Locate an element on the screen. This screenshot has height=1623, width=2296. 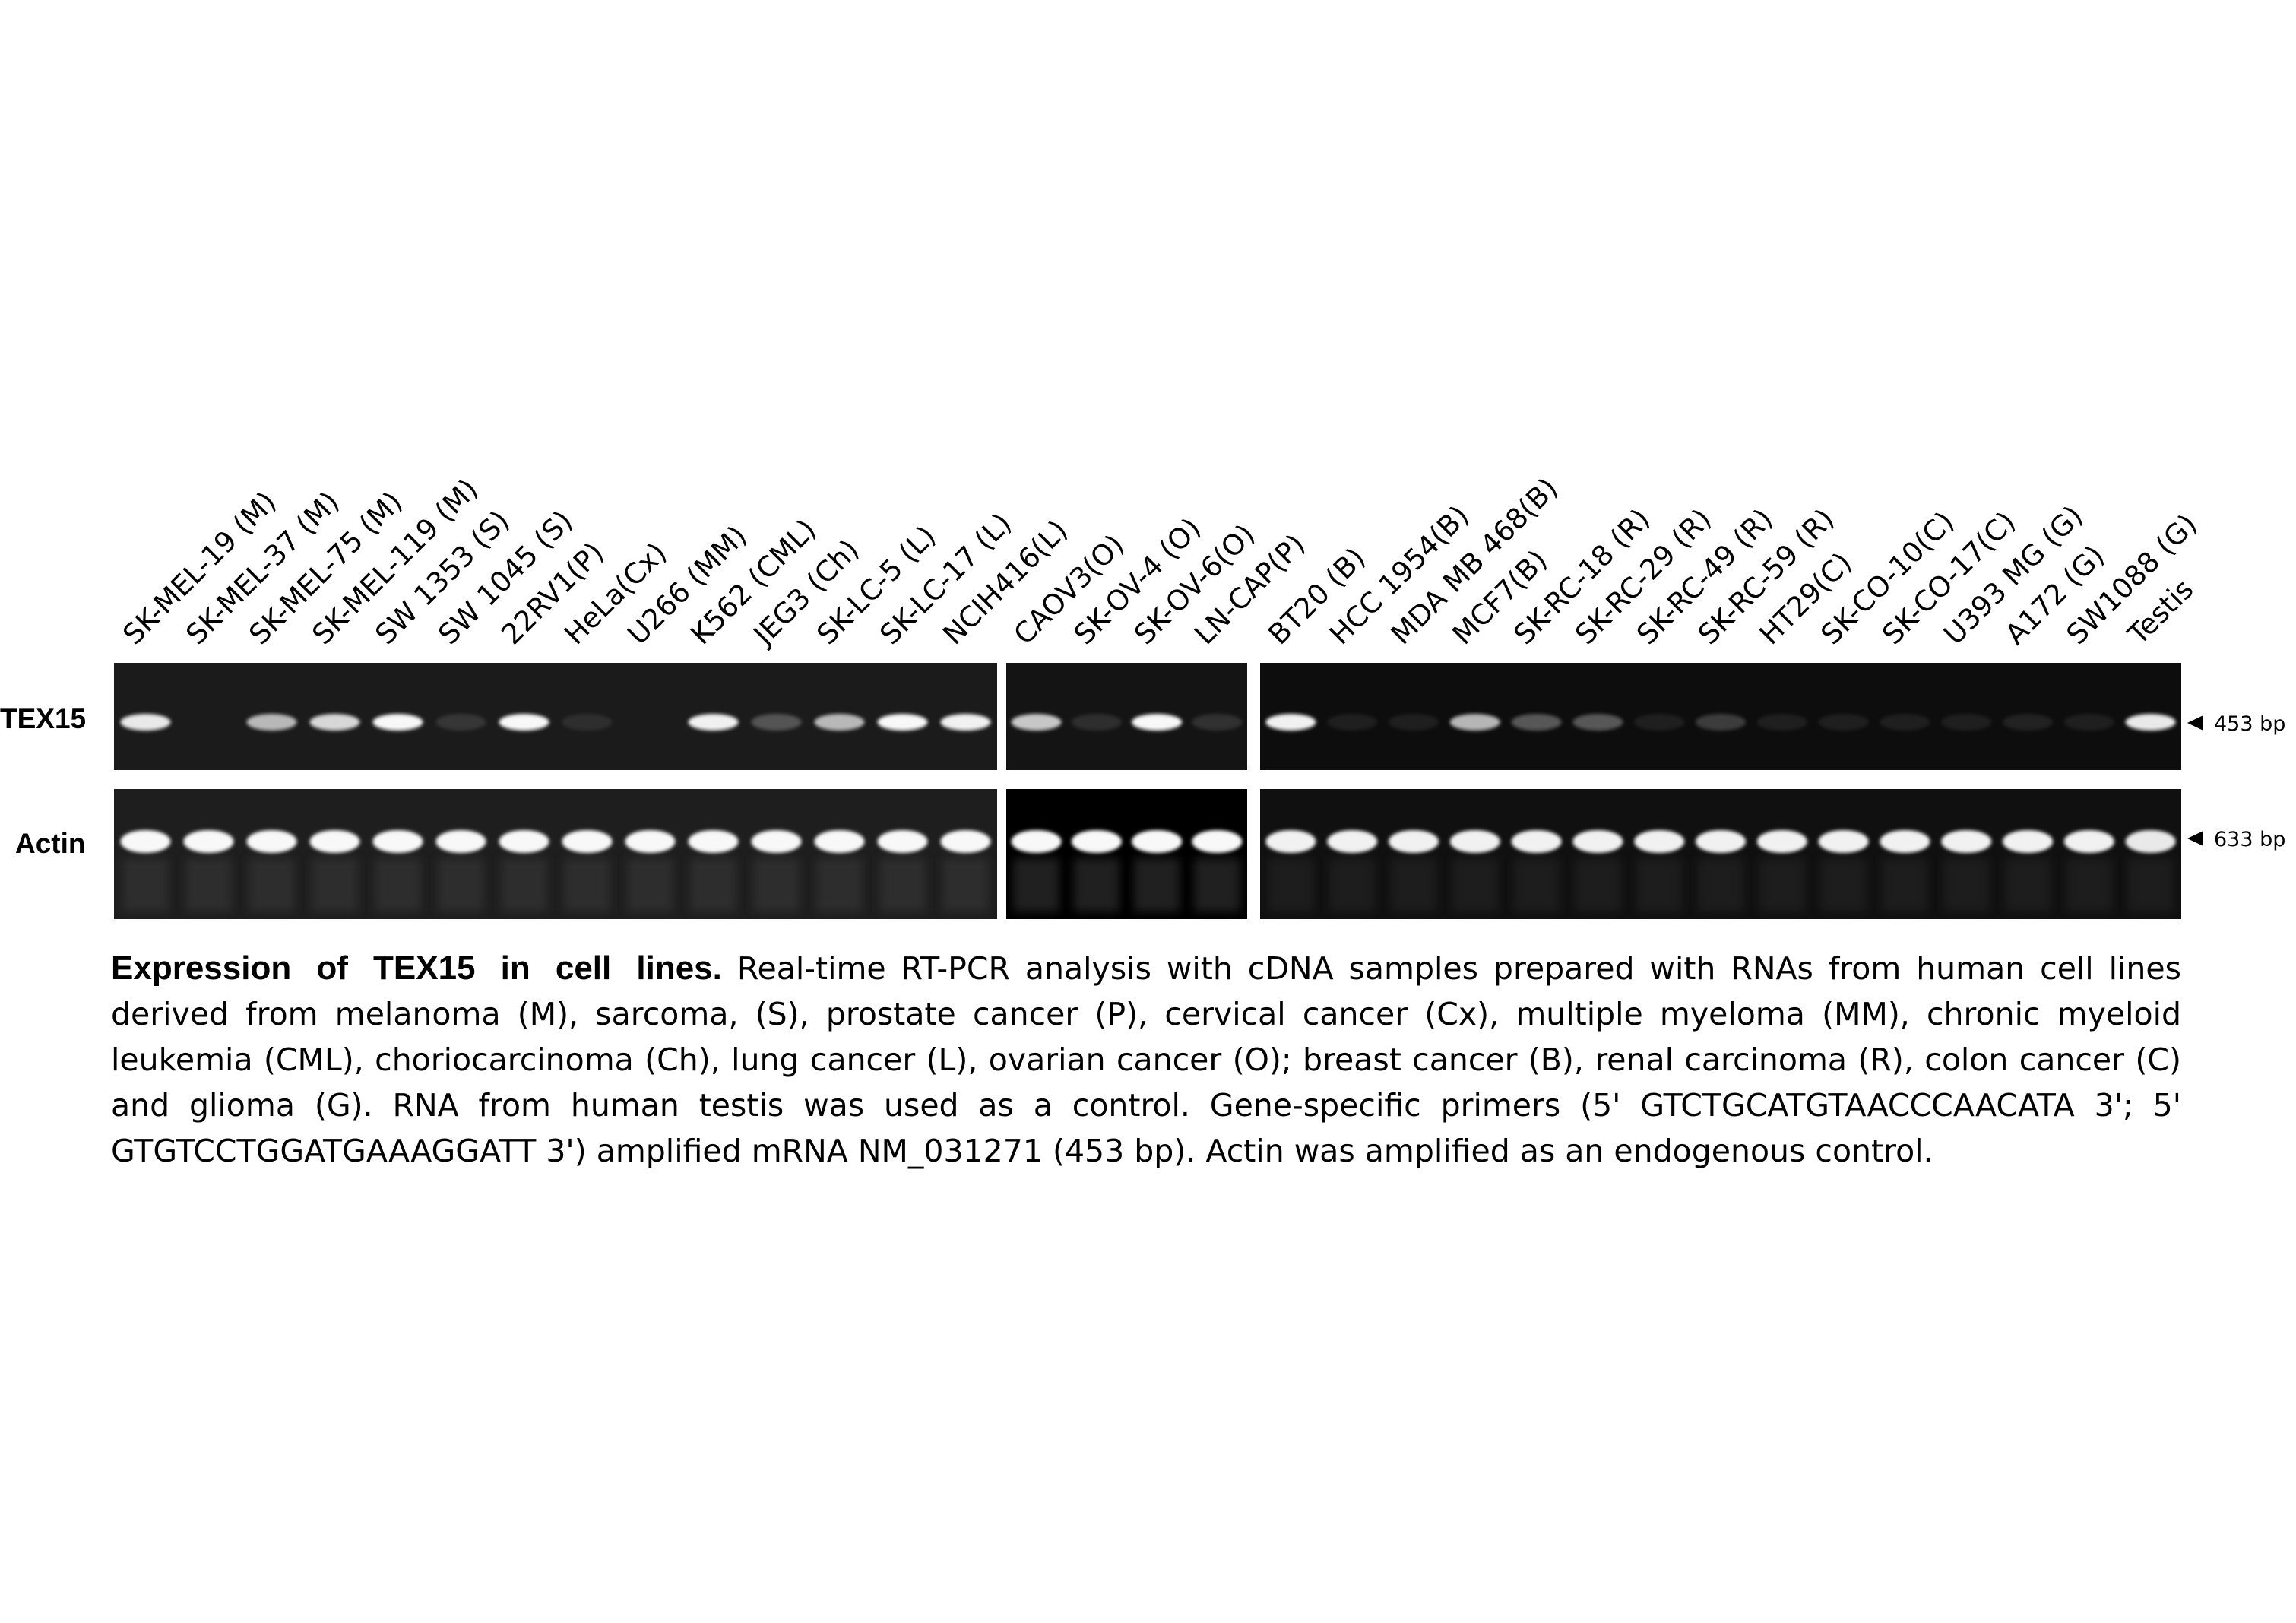
actin-size-arrow-icon is located at coordinates (2195, 838).